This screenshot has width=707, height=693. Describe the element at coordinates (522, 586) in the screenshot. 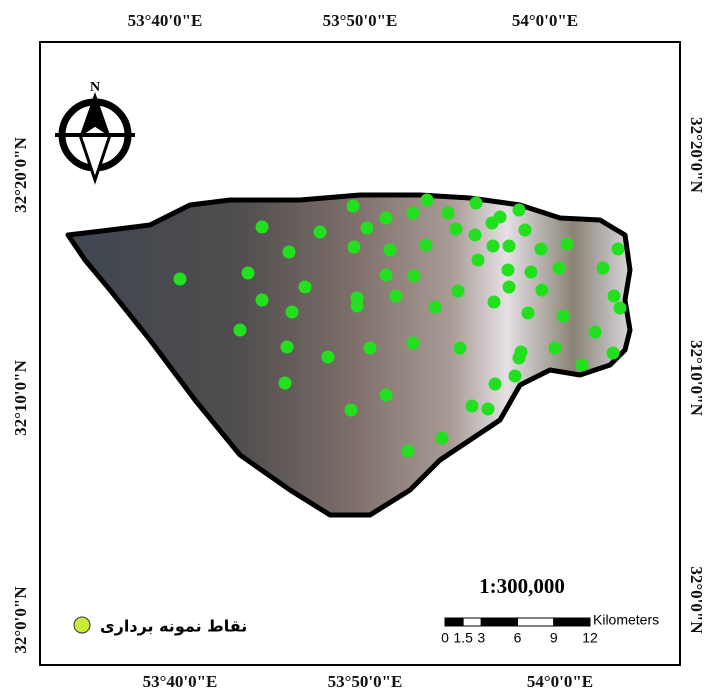

I see `scale-ratio: 1:300,000` at that location.